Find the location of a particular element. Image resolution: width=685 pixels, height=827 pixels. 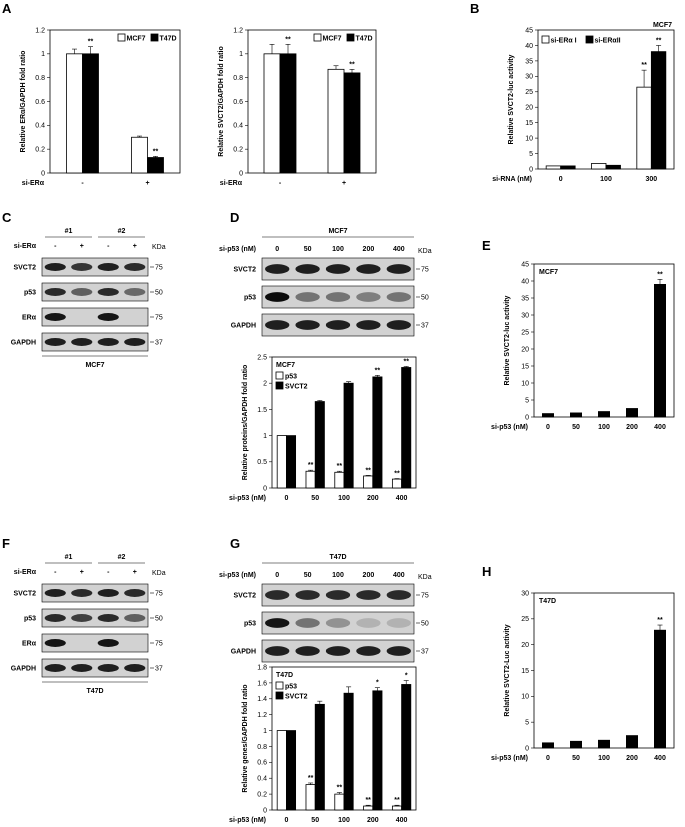

x-tick-label: 100 is located at coordinates (604, 427).